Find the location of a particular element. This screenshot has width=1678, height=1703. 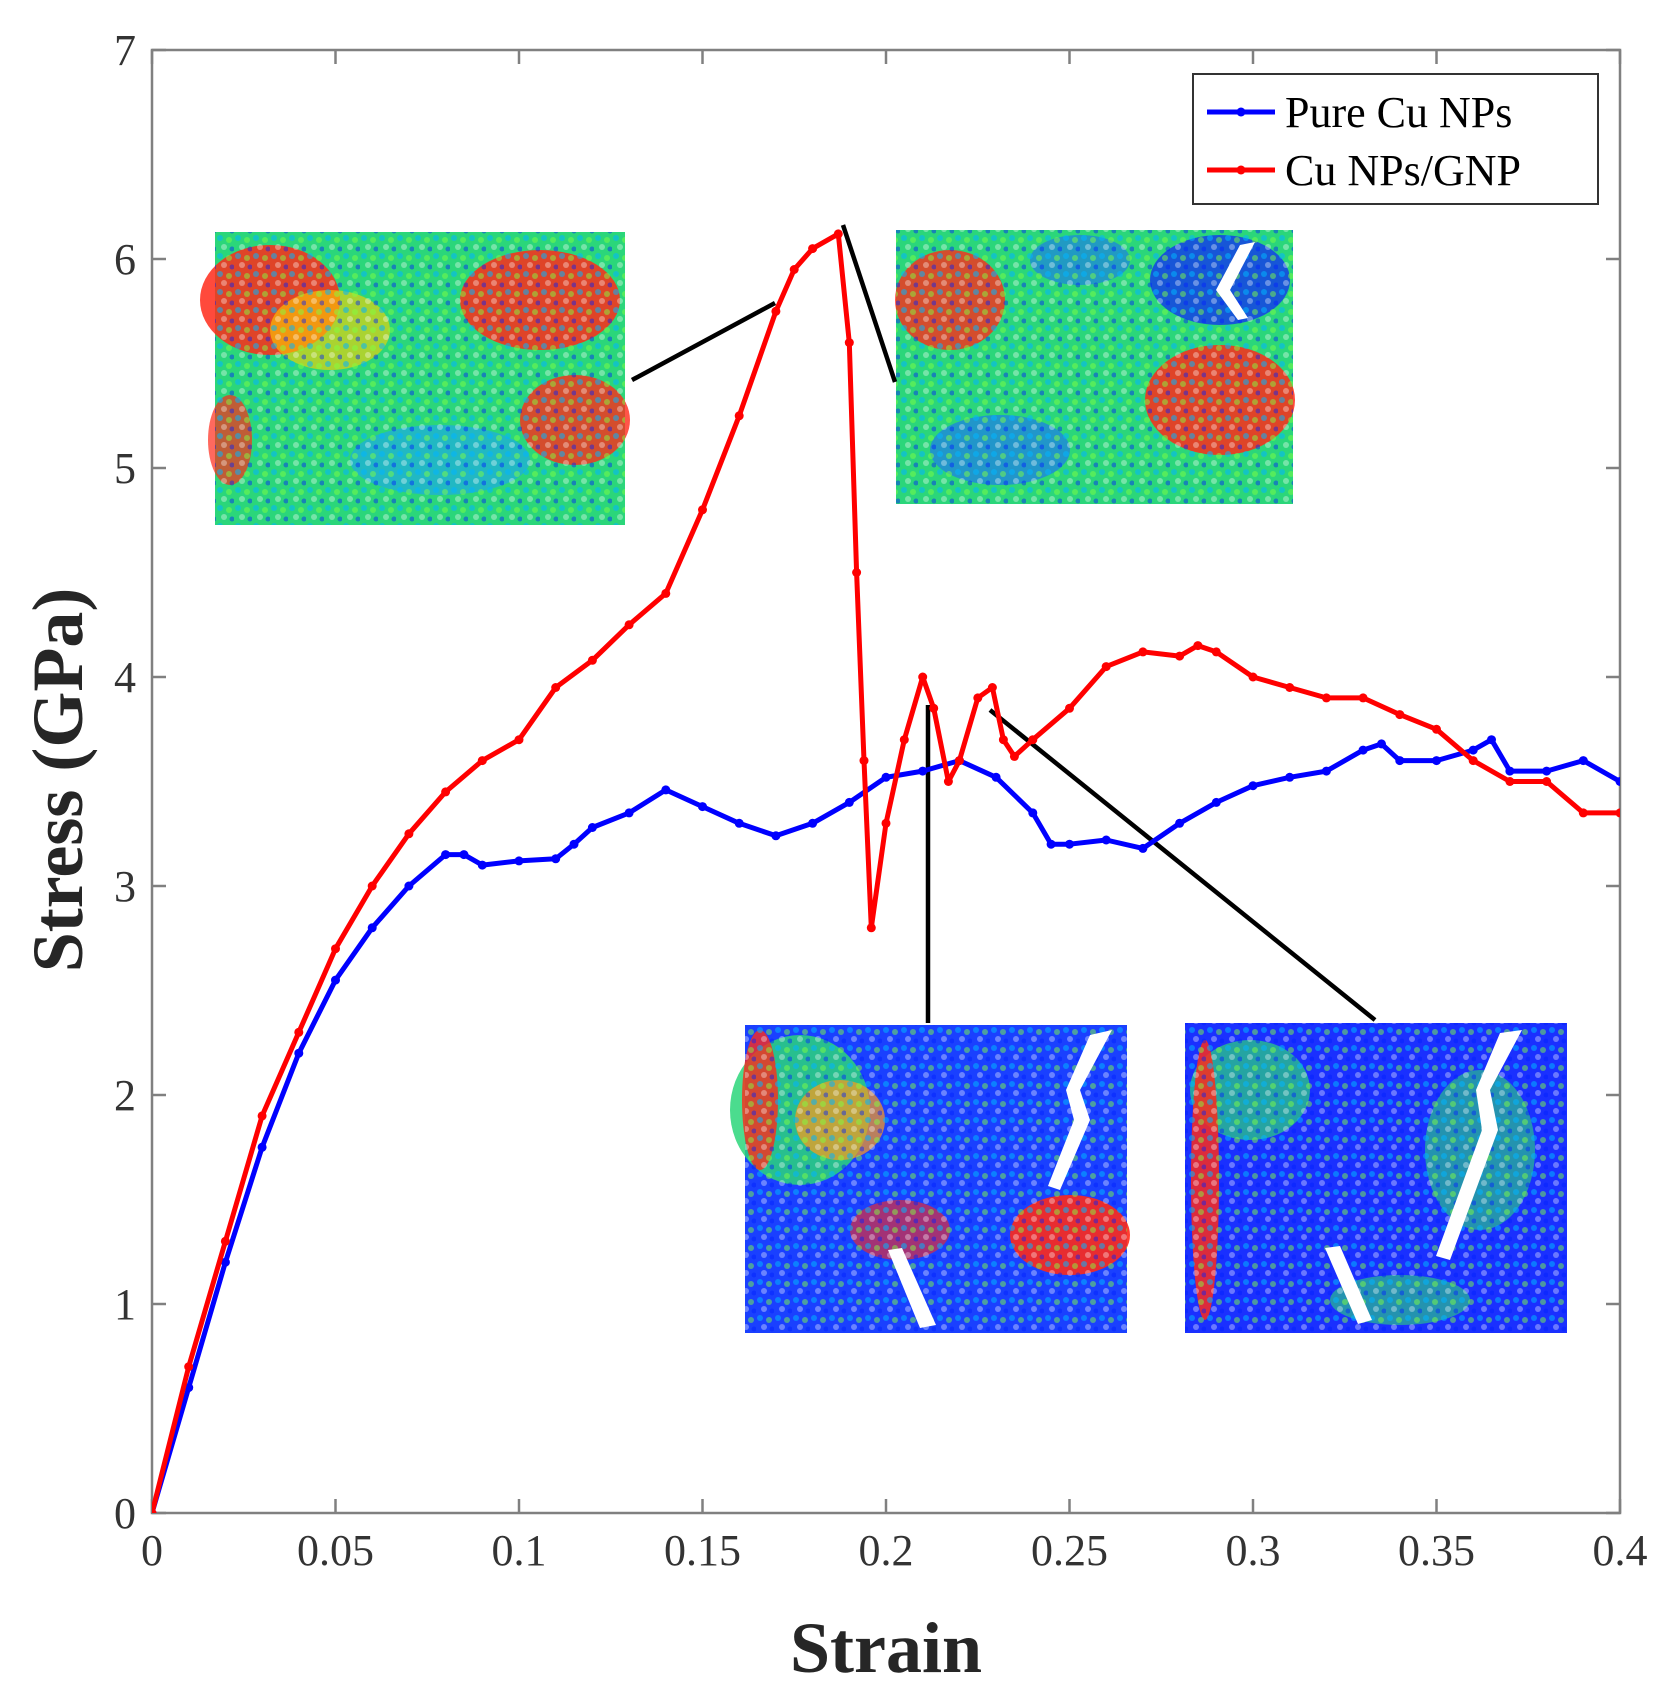

y-tick-label: 3 is located at coordinates (125, 886).